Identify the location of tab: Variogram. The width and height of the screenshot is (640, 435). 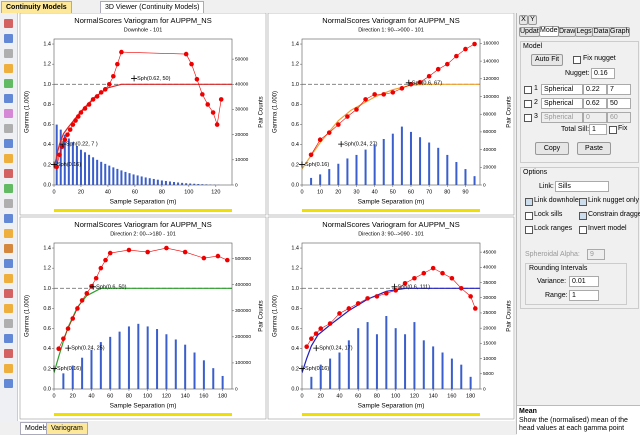
(67, 428).